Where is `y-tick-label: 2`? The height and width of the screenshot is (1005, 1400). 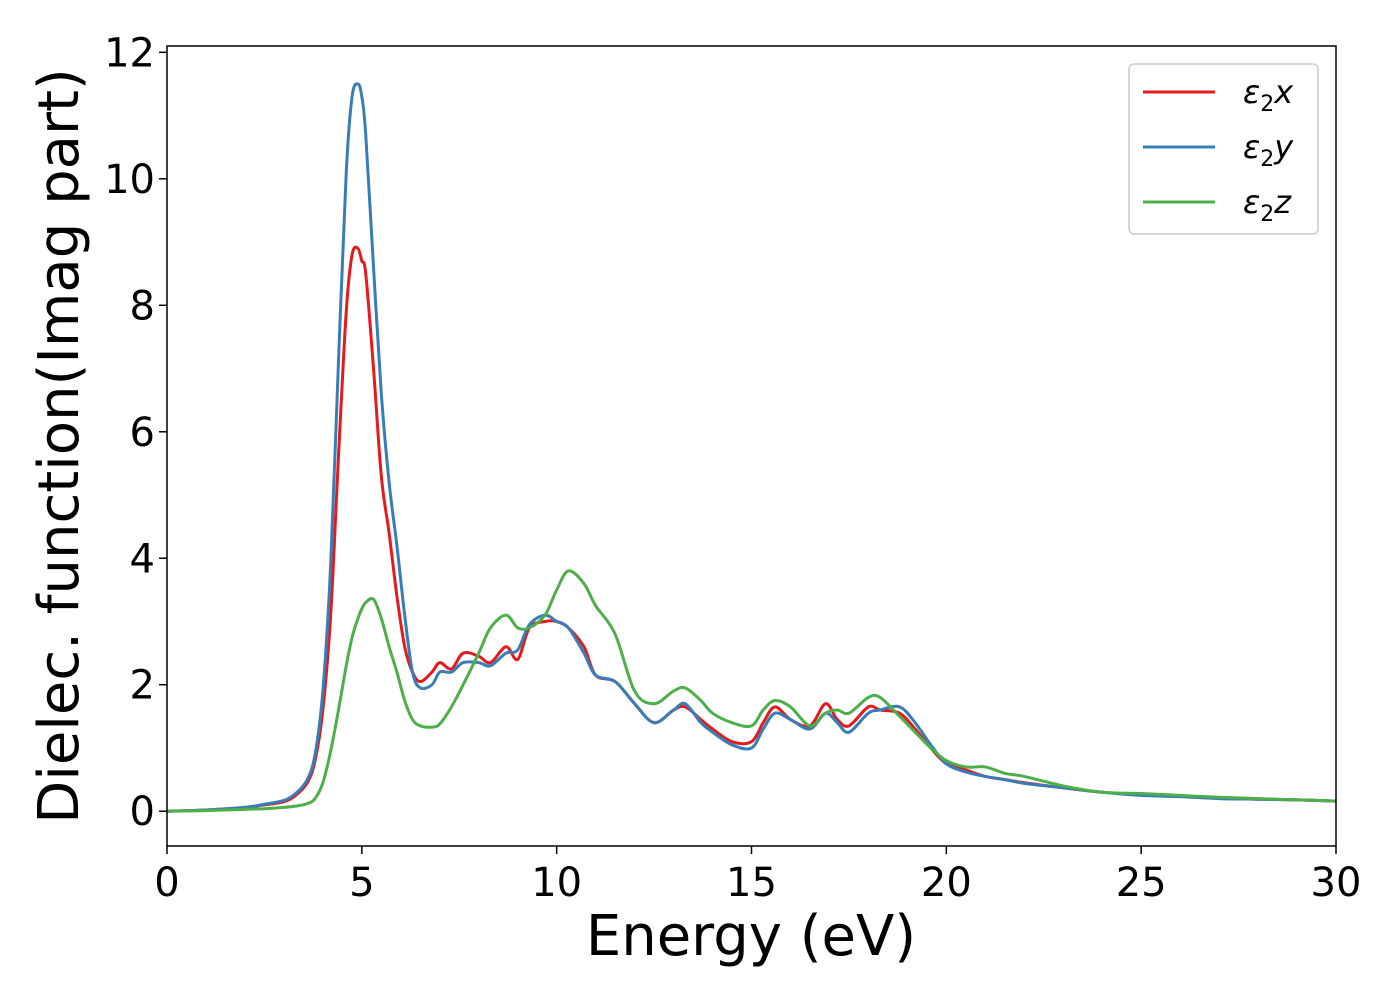 y-tick-label: 2 is located at coordinates (142, 686).